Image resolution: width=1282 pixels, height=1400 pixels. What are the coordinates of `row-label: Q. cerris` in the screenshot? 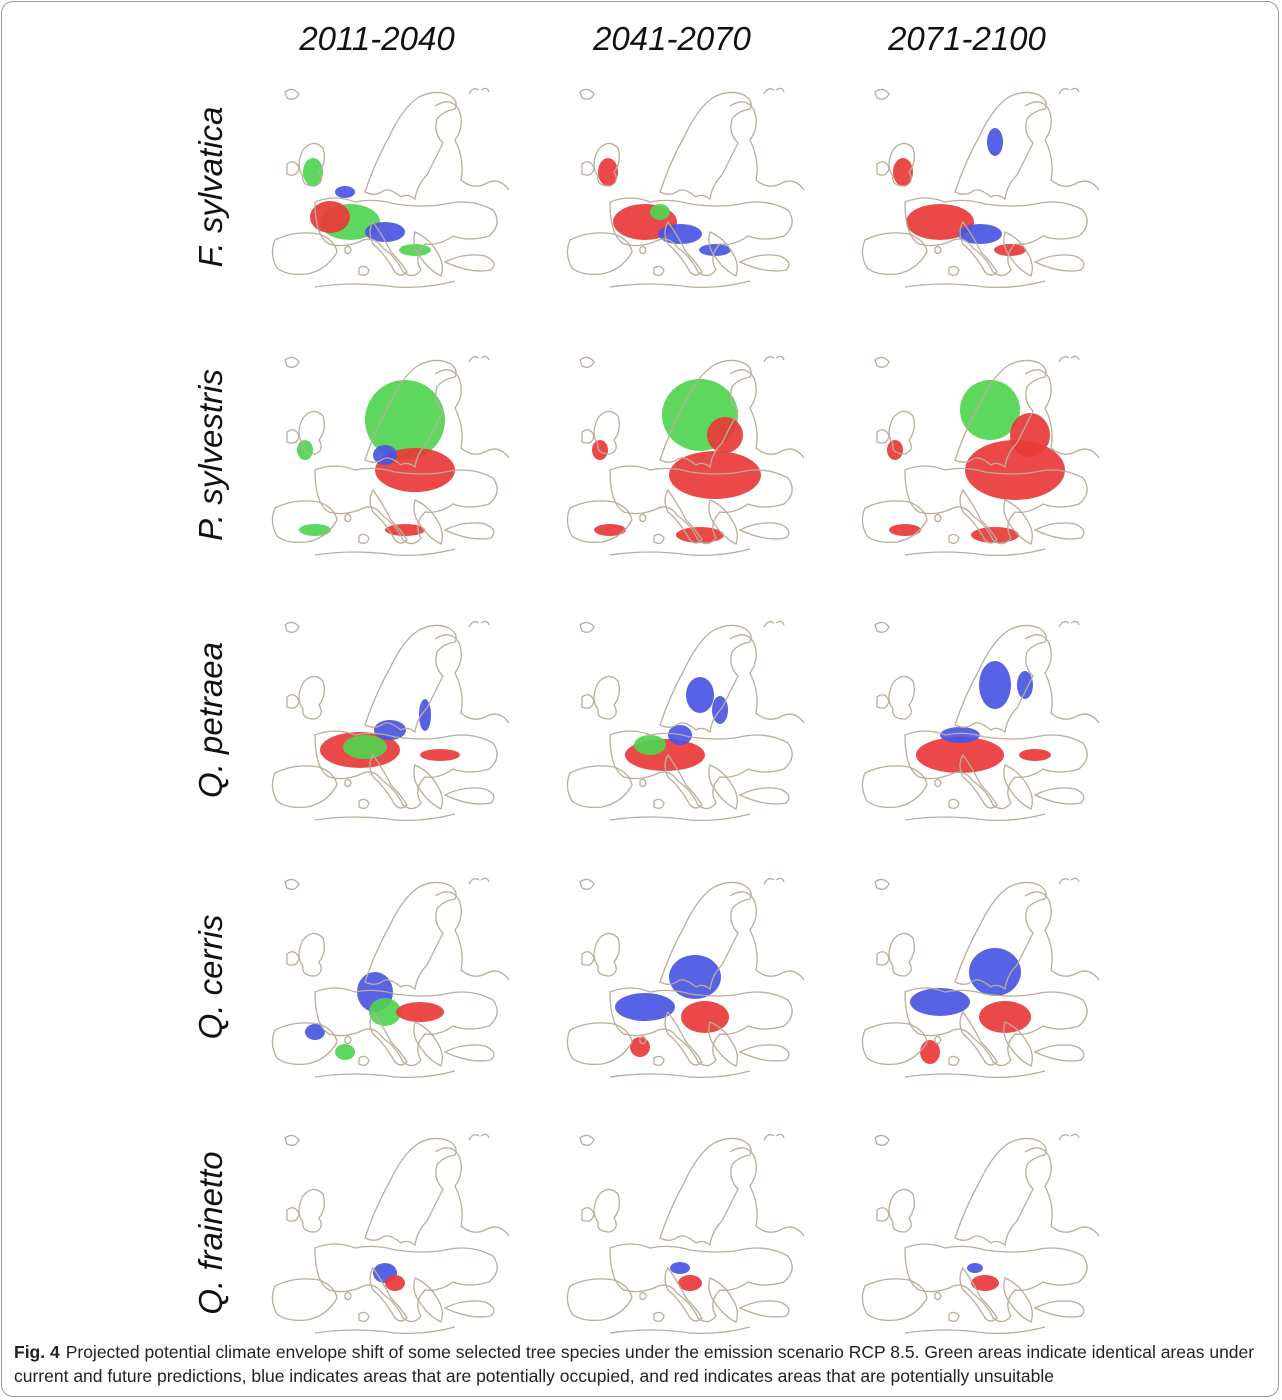 It's located at (210, 977).